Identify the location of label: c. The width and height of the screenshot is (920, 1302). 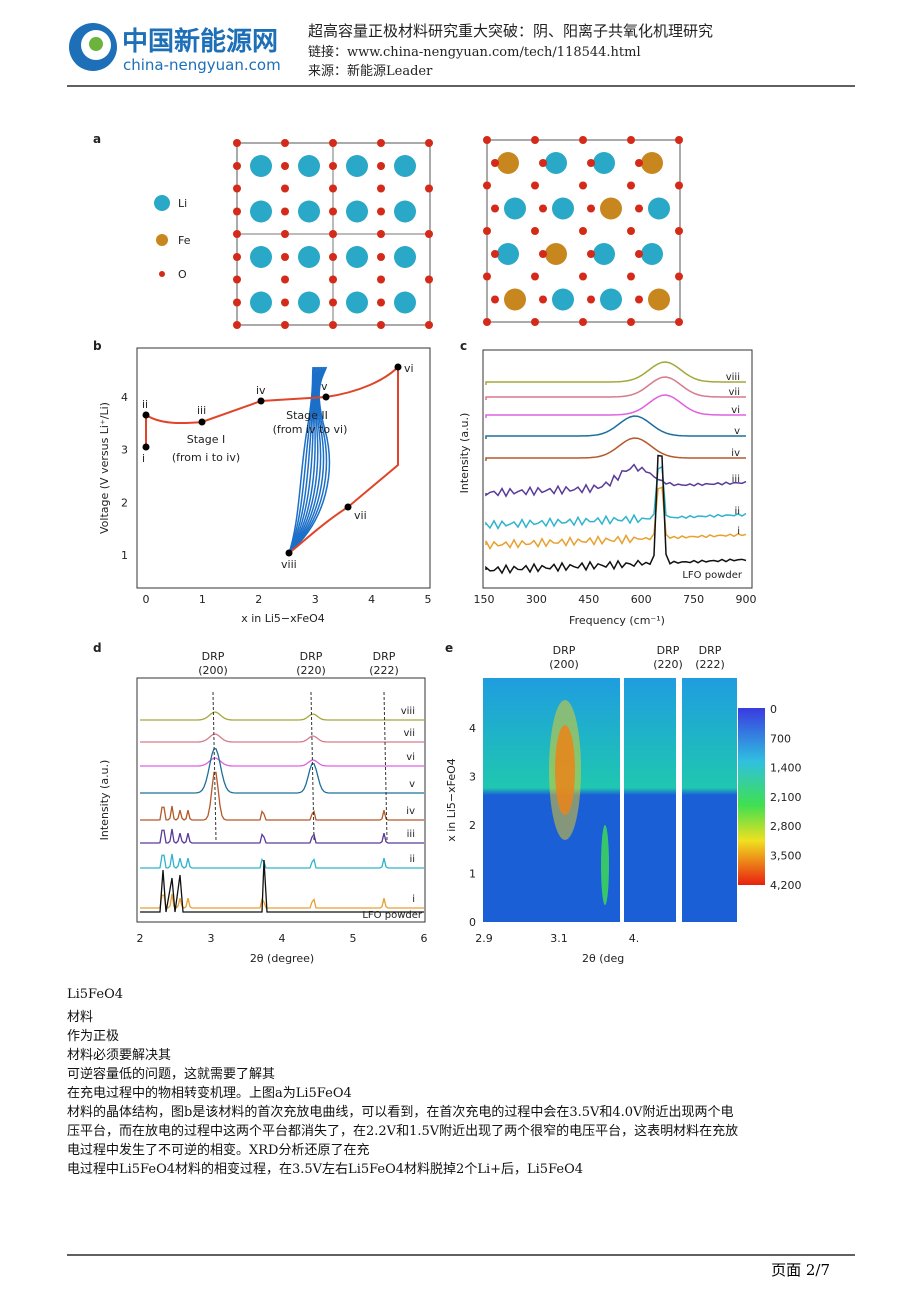
(463, 346).